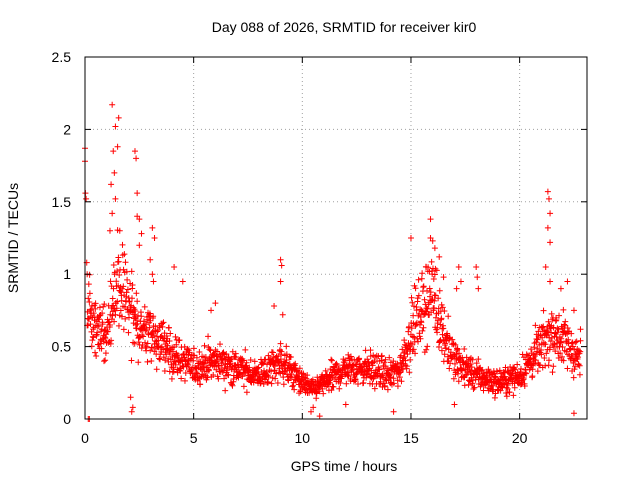  I want to click on y-tick-label: 2, so click(67, 129).